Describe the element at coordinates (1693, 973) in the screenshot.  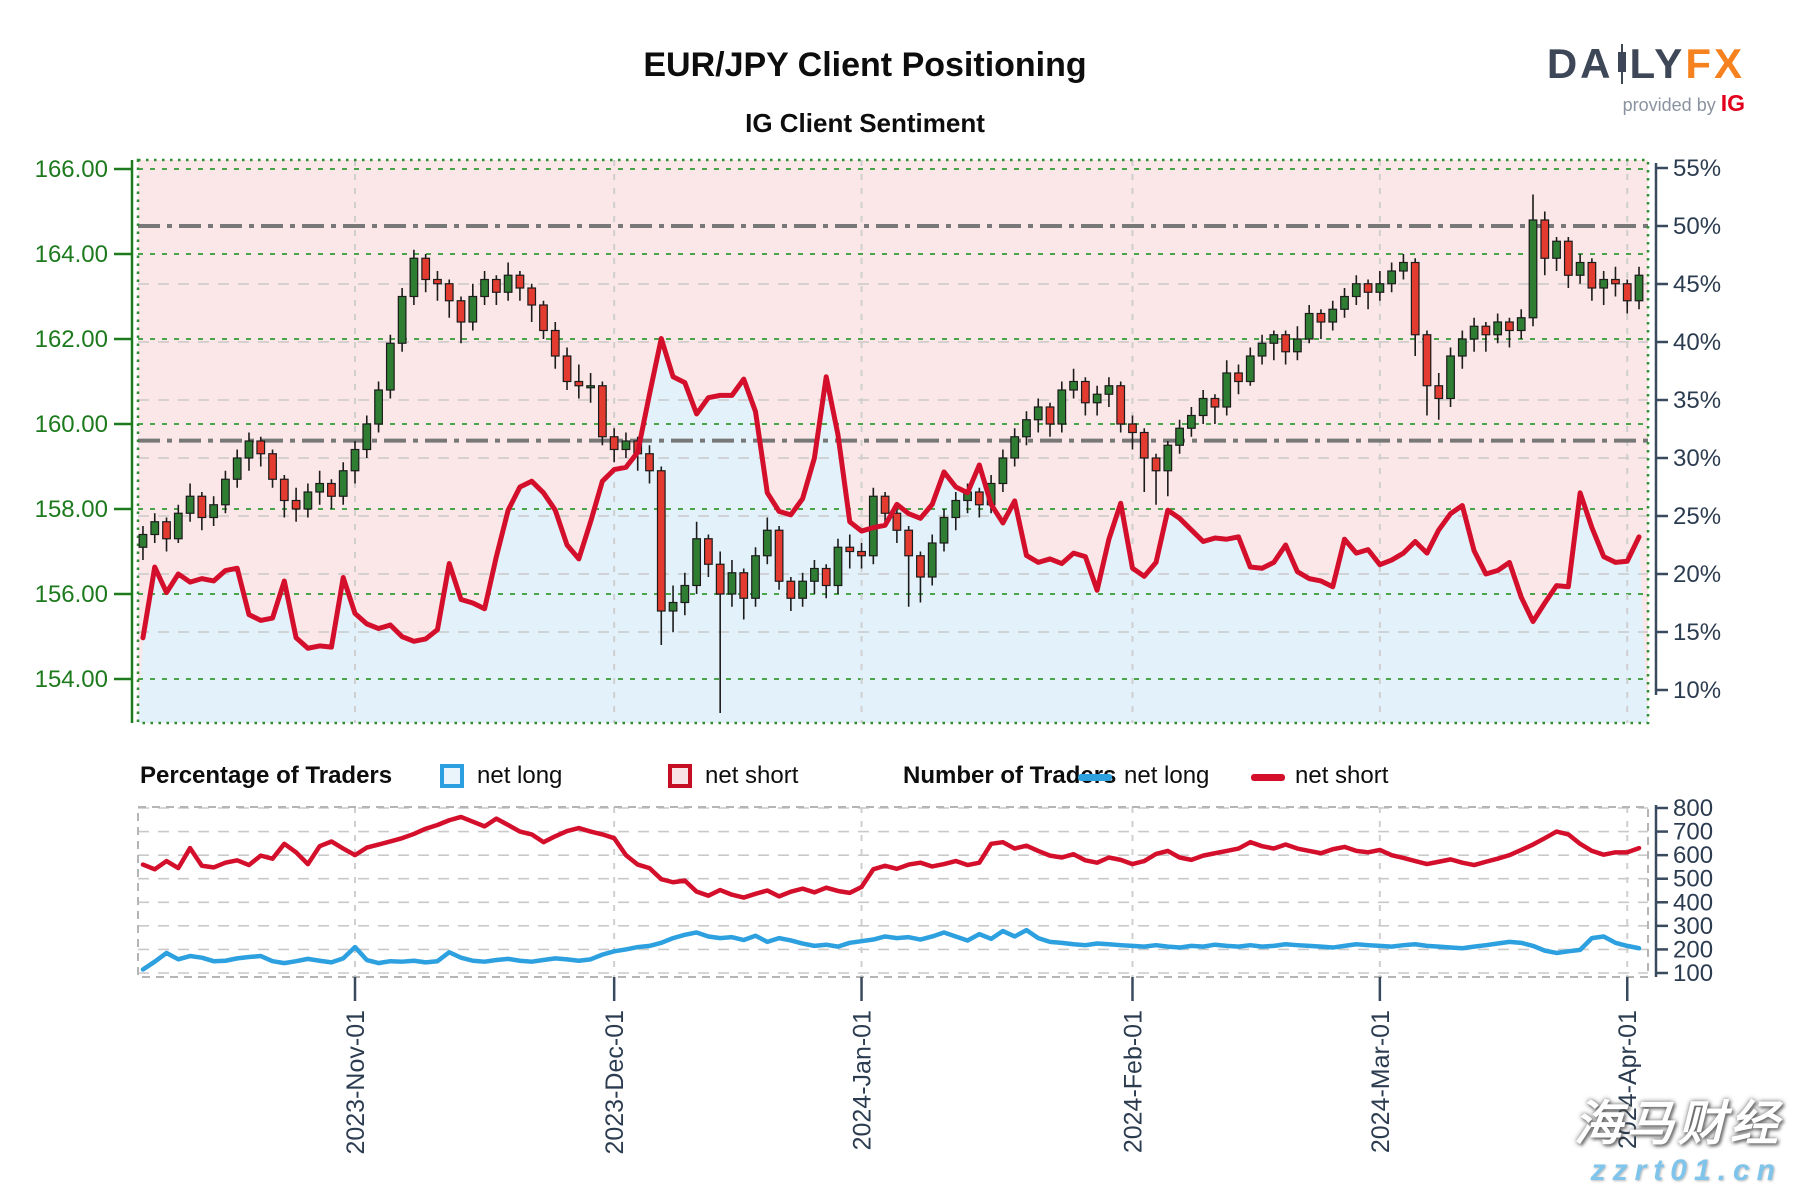
I see `svg-text: 100` at that location.